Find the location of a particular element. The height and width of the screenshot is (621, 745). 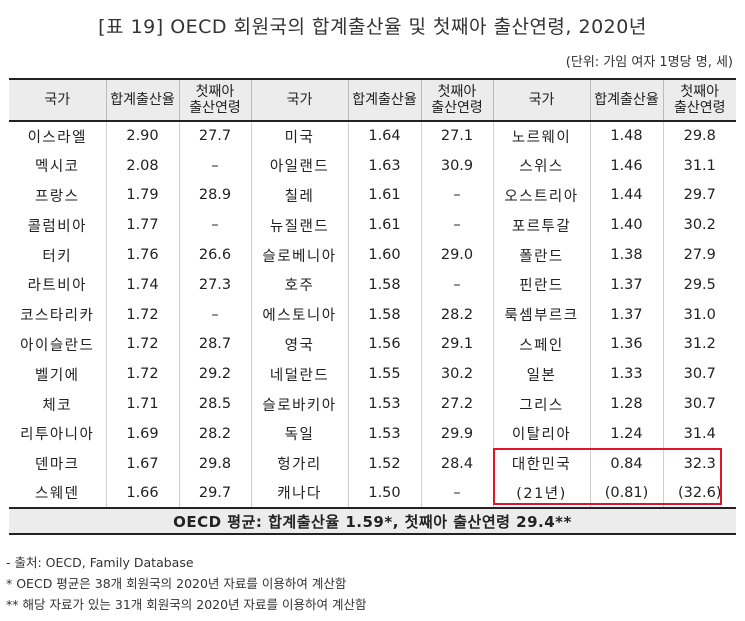

country-cell: 칠레 is located at coordinates (299, 195).